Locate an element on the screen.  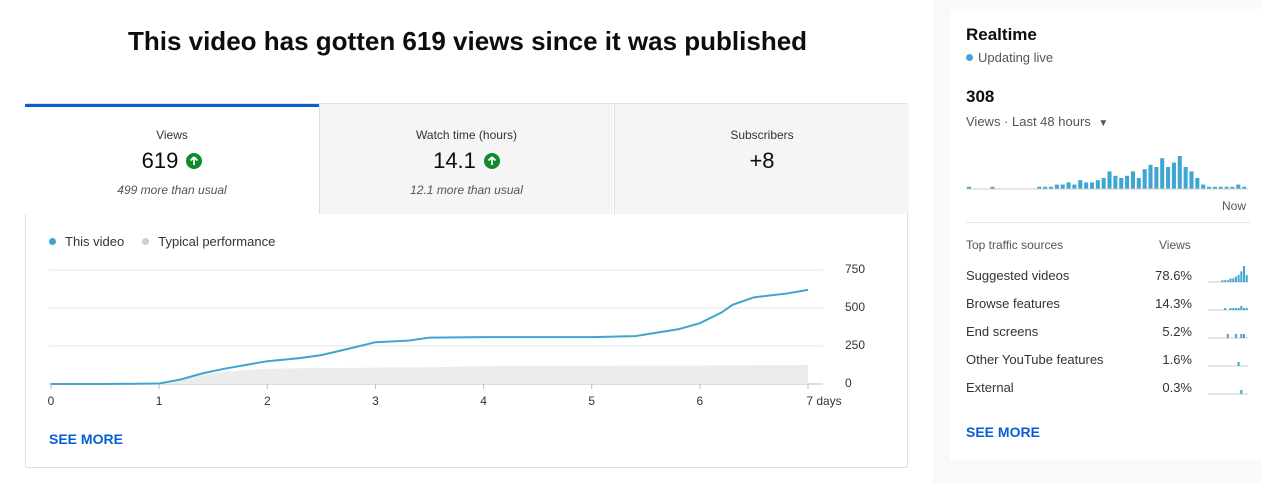
legend-label: This video is located at coordinates (95, 241).